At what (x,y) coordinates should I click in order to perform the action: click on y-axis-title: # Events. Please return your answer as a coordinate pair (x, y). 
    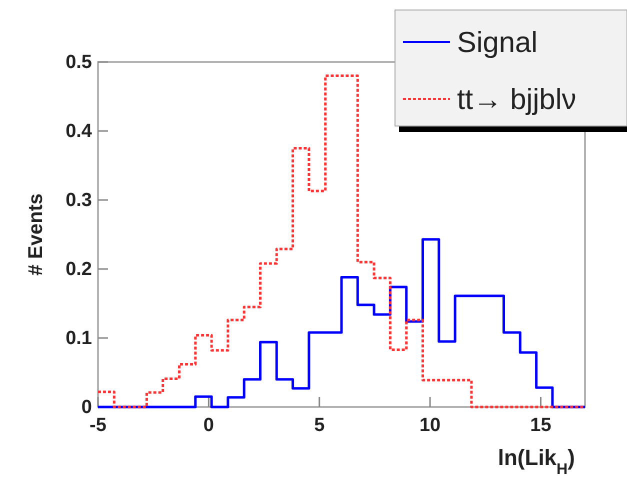
    Looking at the image, I should click on (36, 234).